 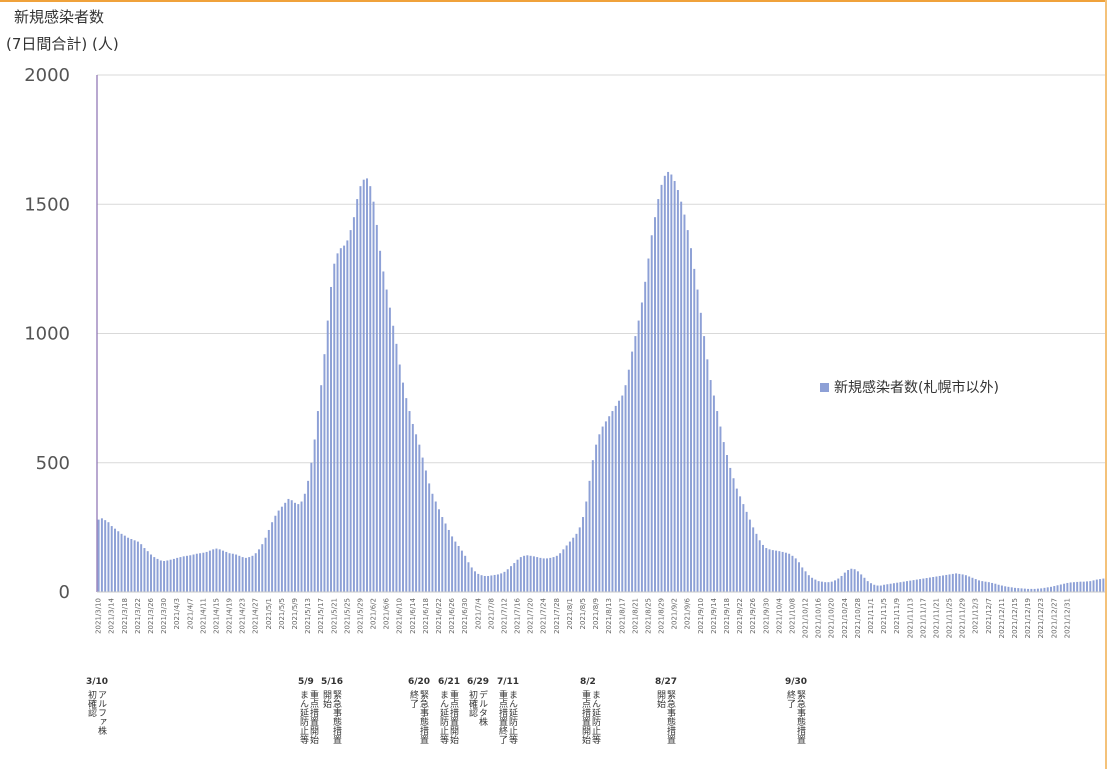 What do you see at coordinates (553, 1) in the screenshot?
I see `top-border` at bounding box center [553, 1].